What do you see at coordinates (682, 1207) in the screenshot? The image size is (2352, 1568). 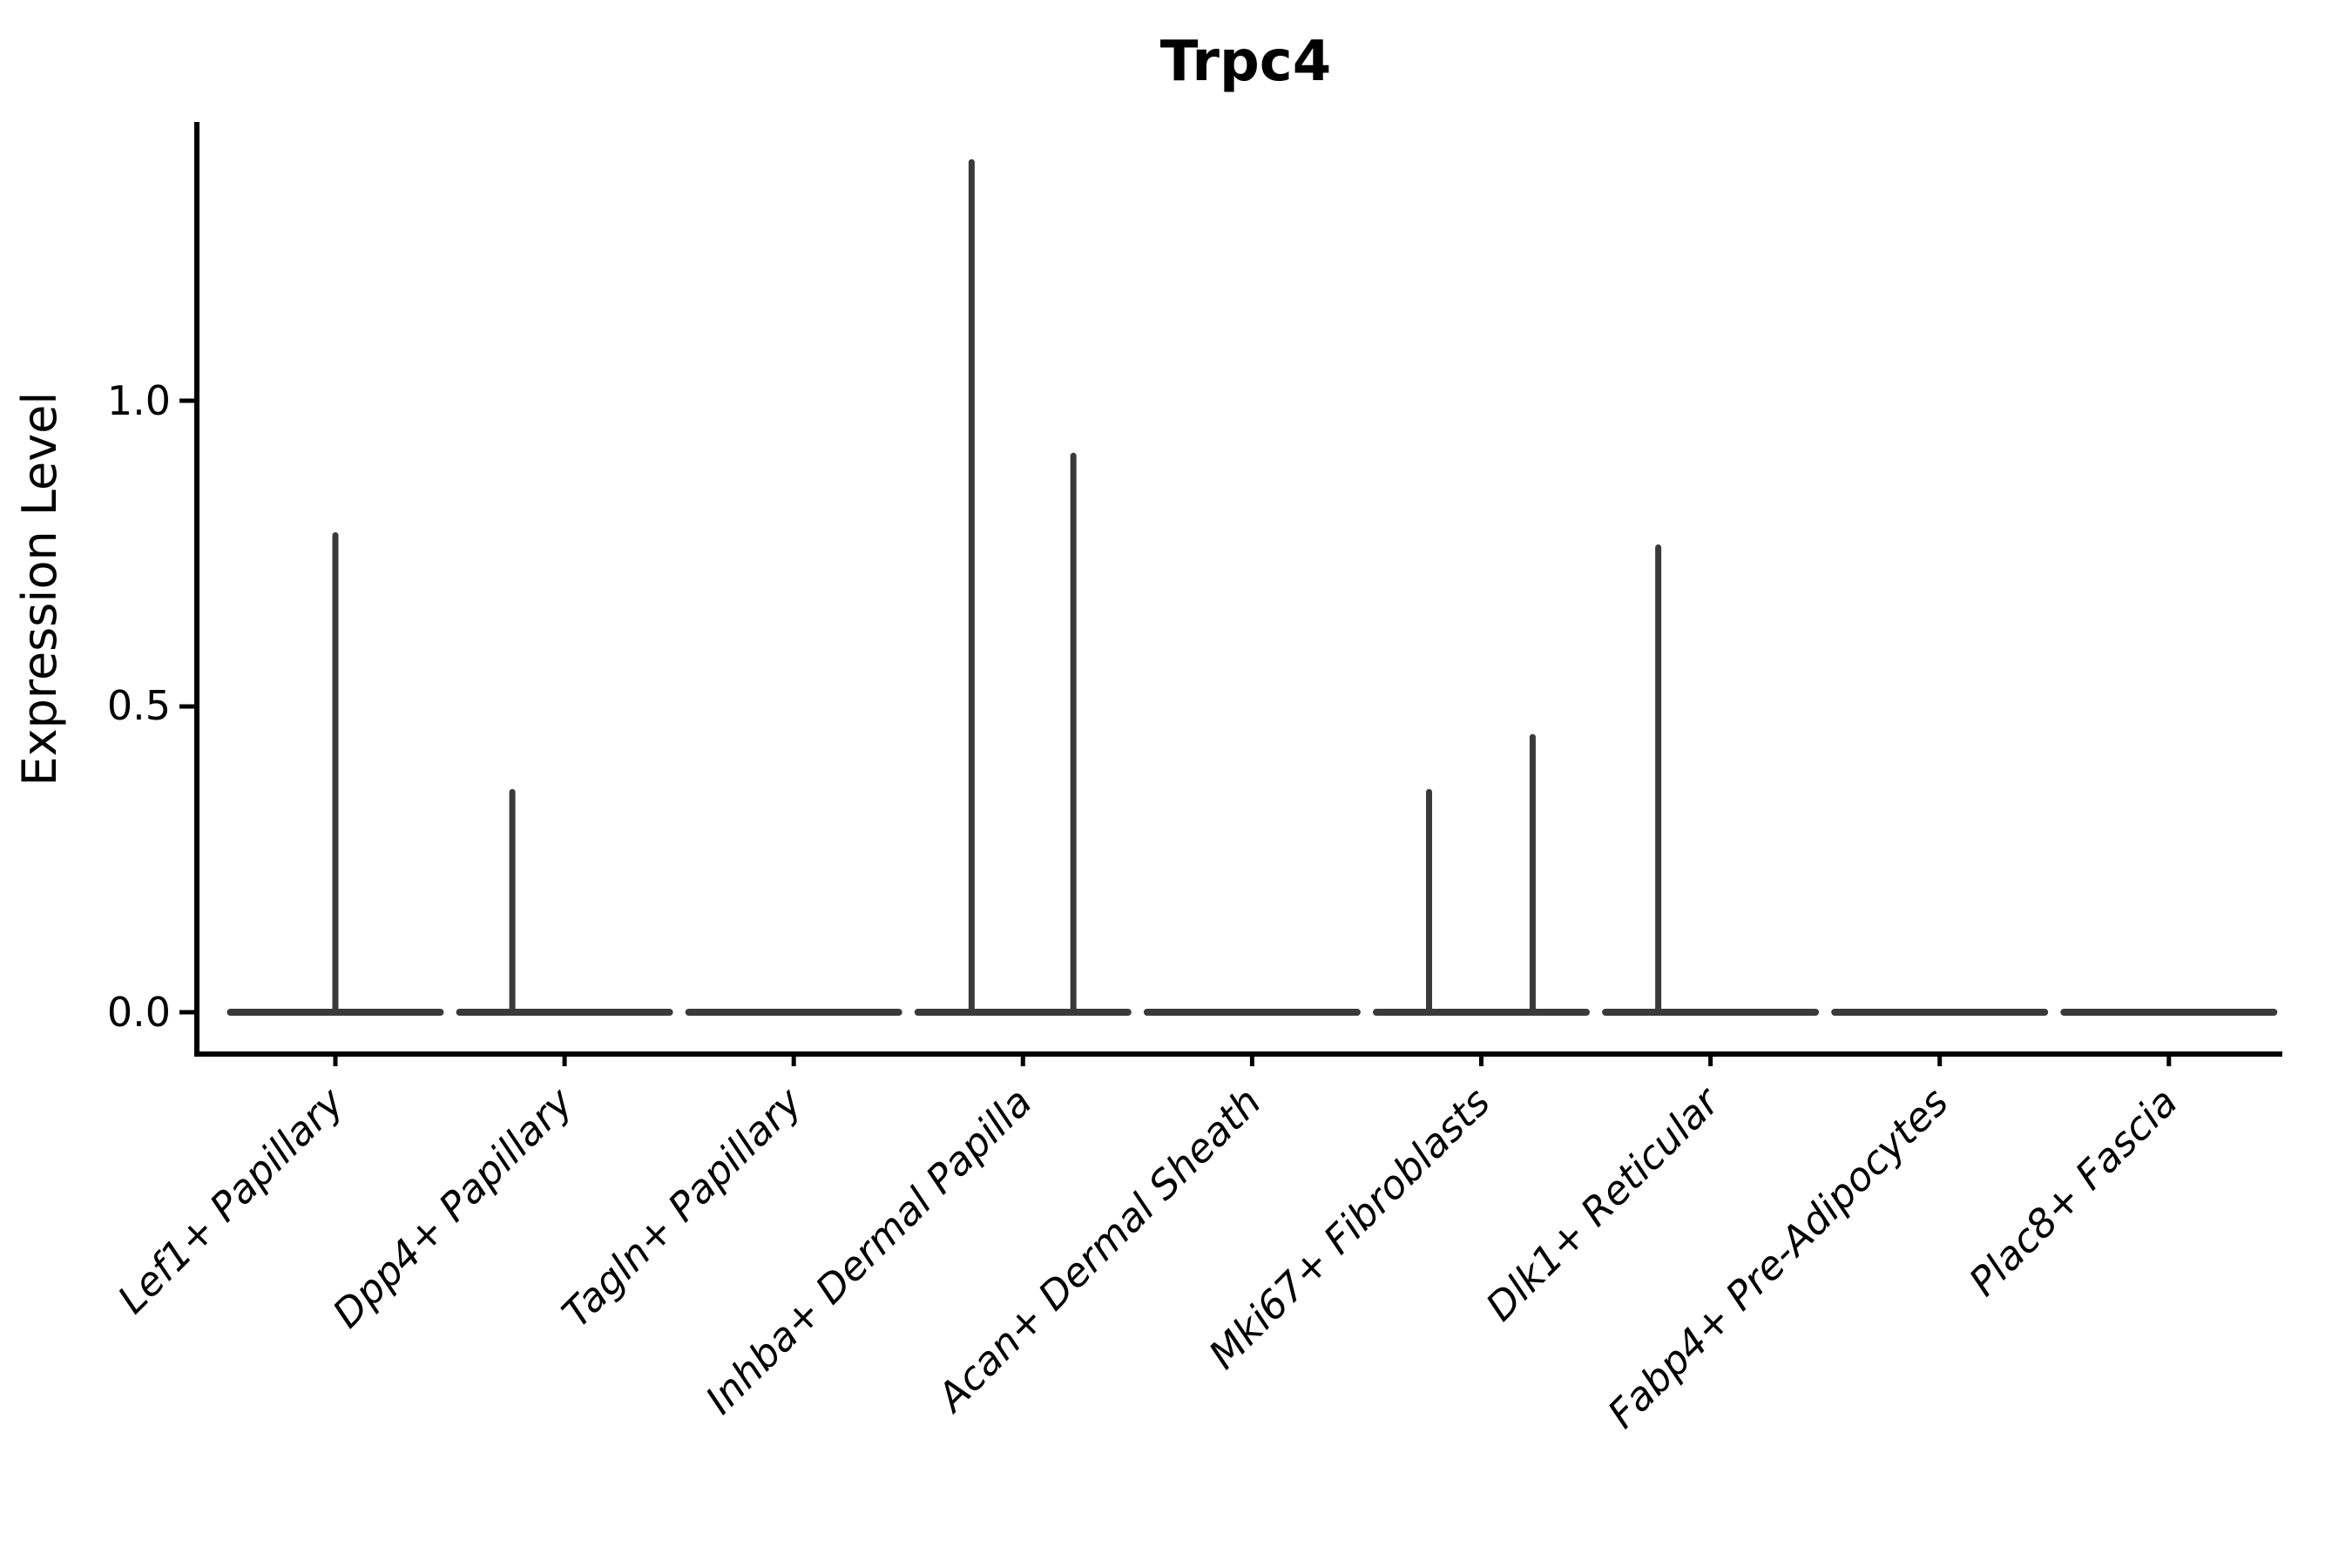 I see `x-tick-label-tagln: Tagln+ Papillary` at bounding box center [682, 1207].